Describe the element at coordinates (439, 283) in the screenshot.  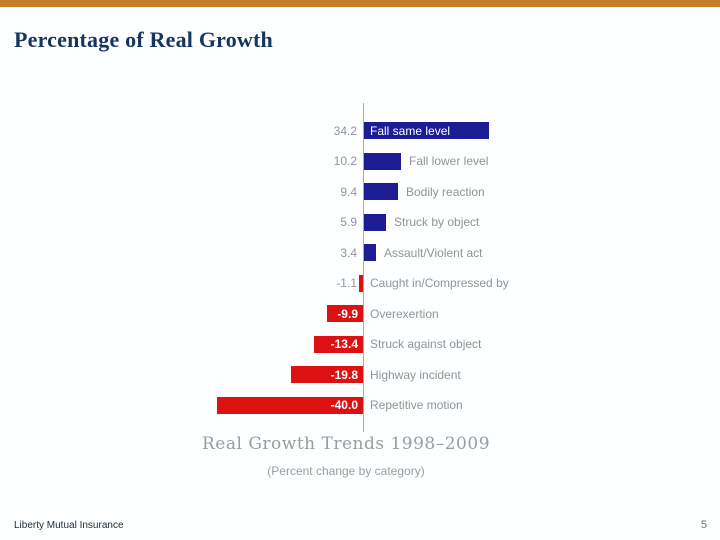
I see `bar-category-label: Caught in/Compressed by` at that location.